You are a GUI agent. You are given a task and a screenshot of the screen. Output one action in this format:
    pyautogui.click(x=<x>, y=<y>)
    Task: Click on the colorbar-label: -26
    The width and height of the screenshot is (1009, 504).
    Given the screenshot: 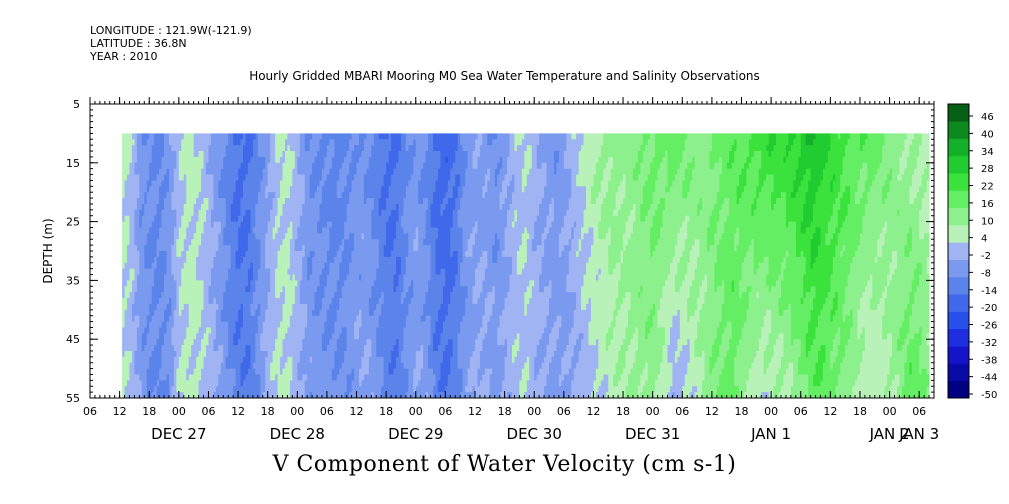 What is the action you would take?
    pyautogui.click(x=989, y=326)
    